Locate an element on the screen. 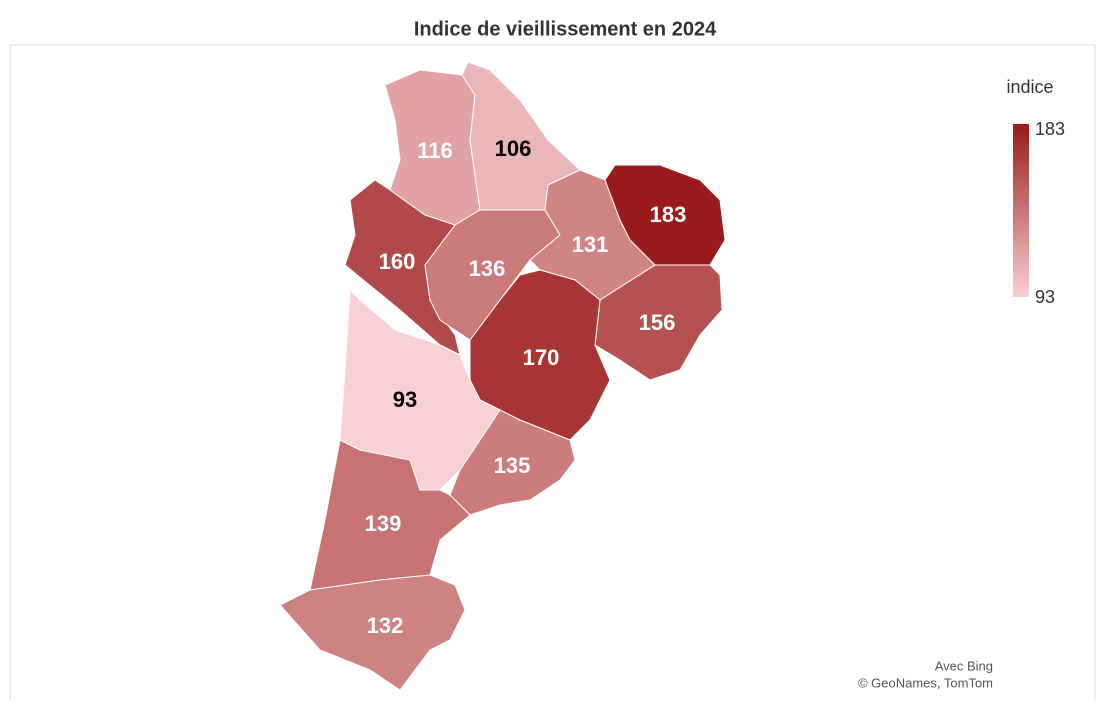 The height and width of the screenshot is (702, 1101). attribution: Avec Bing is located at coordinates (964, 665).